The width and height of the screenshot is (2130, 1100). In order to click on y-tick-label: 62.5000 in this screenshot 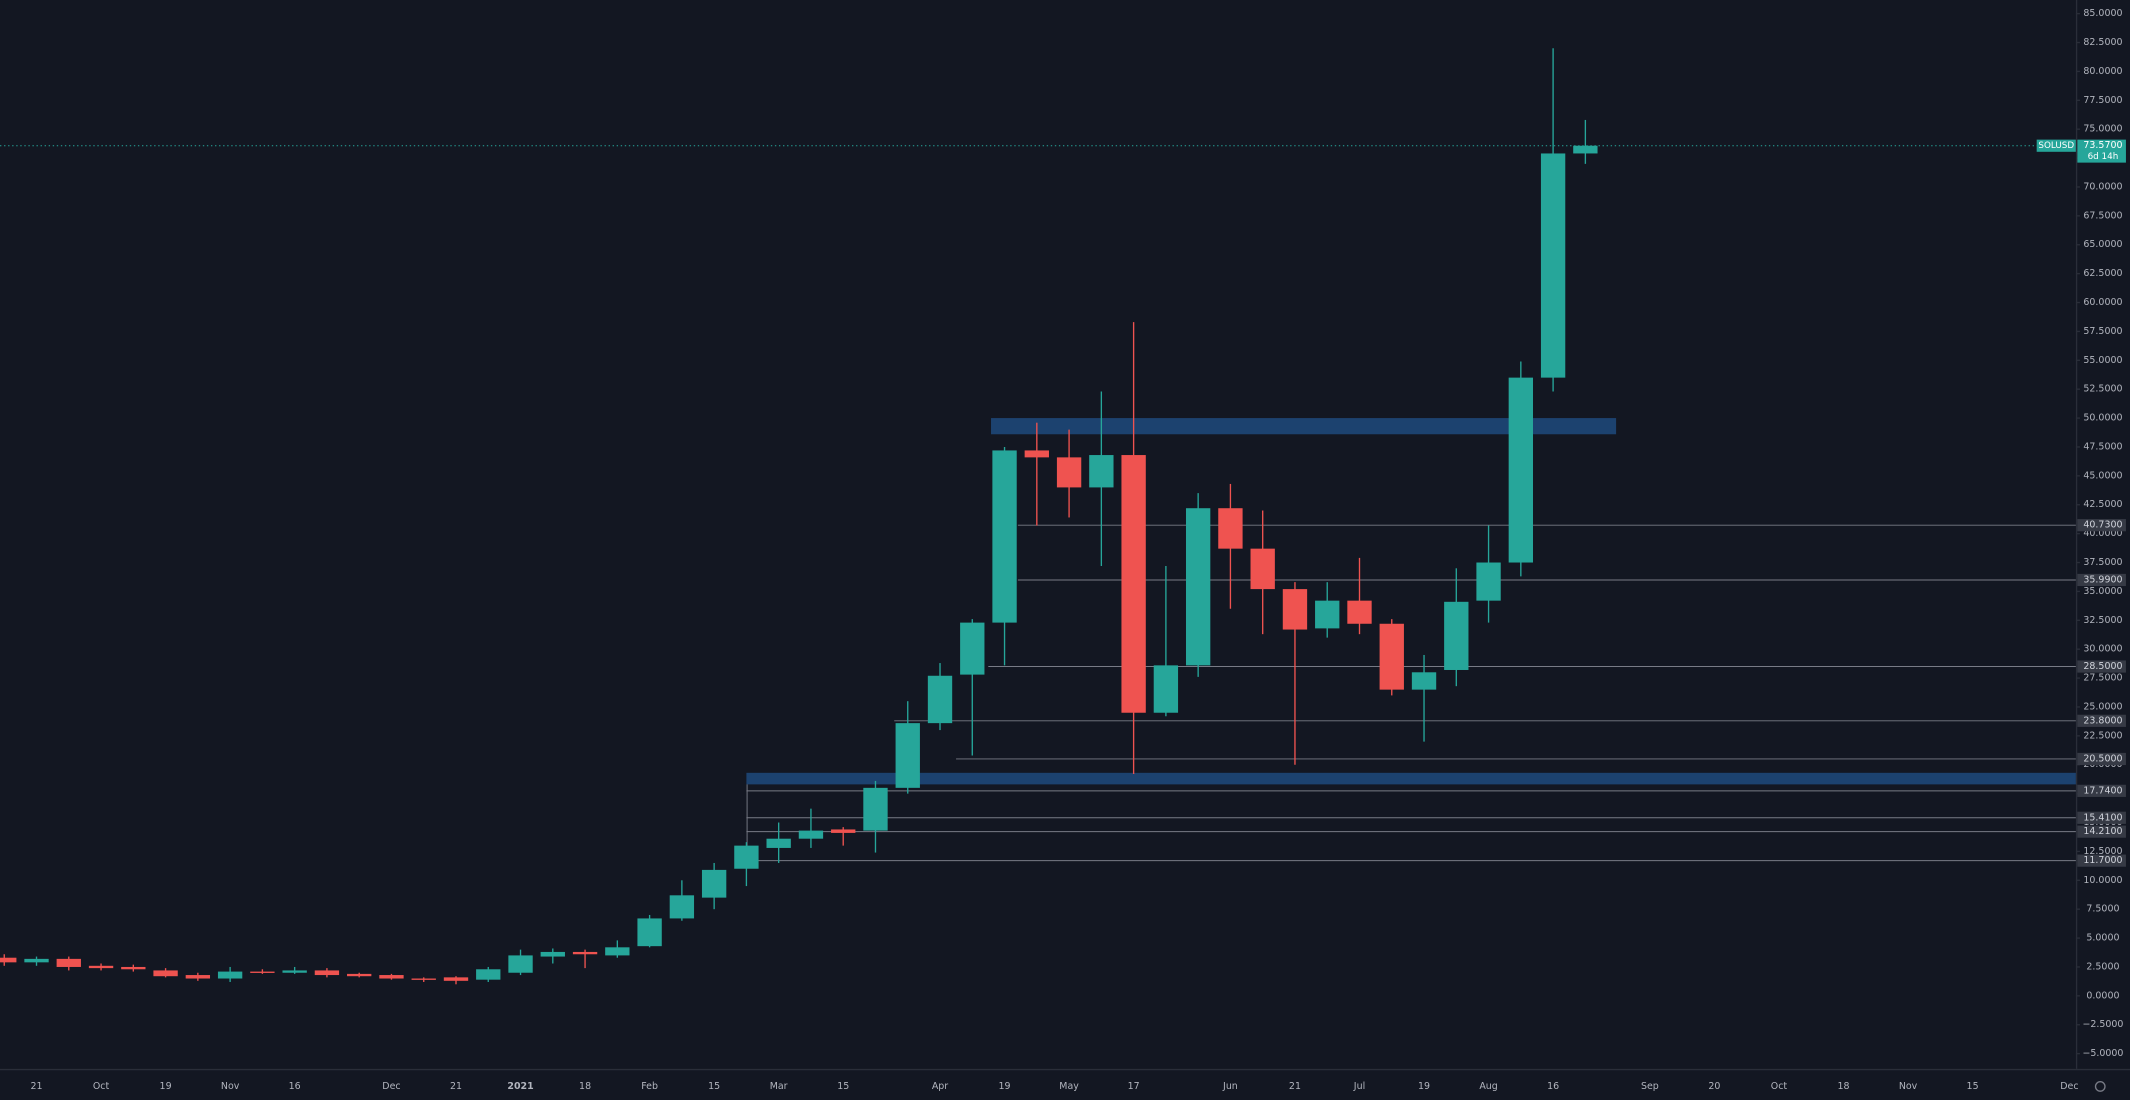, I will do `click(2102, 273)`.